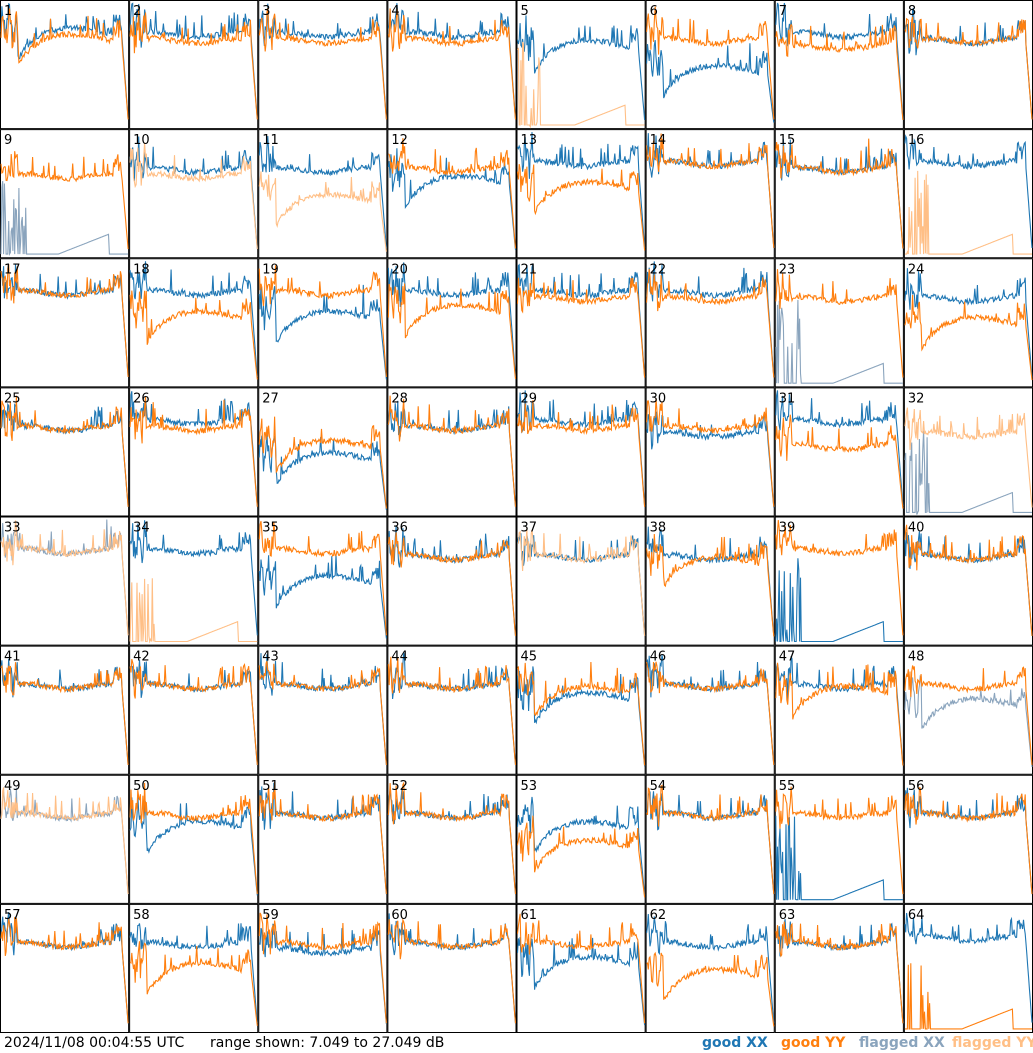 The image size is (1033, 1053). What do you see at coordinates (916, 398) in the screenshot?
I see `panel-label-32: 32` at bounding box center [916, 398].